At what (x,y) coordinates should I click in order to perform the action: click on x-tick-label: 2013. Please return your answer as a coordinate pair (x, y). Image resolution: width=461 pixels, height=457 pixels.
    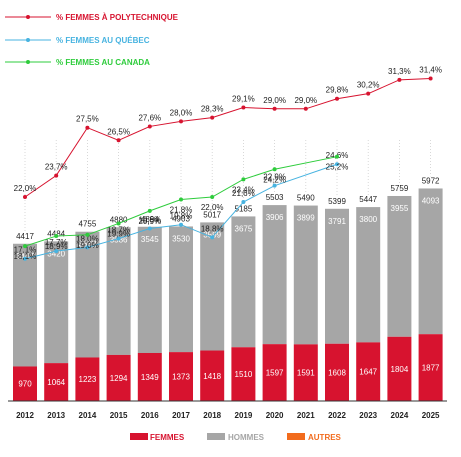
    Looking at the image, I should click on (56, 415).